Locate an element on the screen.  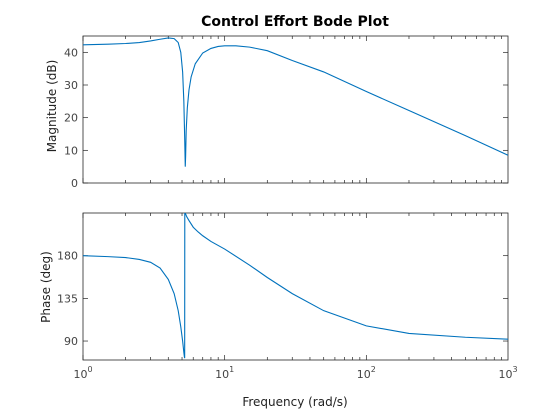
phase-axis-label: Phase (deg) is located at coordinates (46, 287).